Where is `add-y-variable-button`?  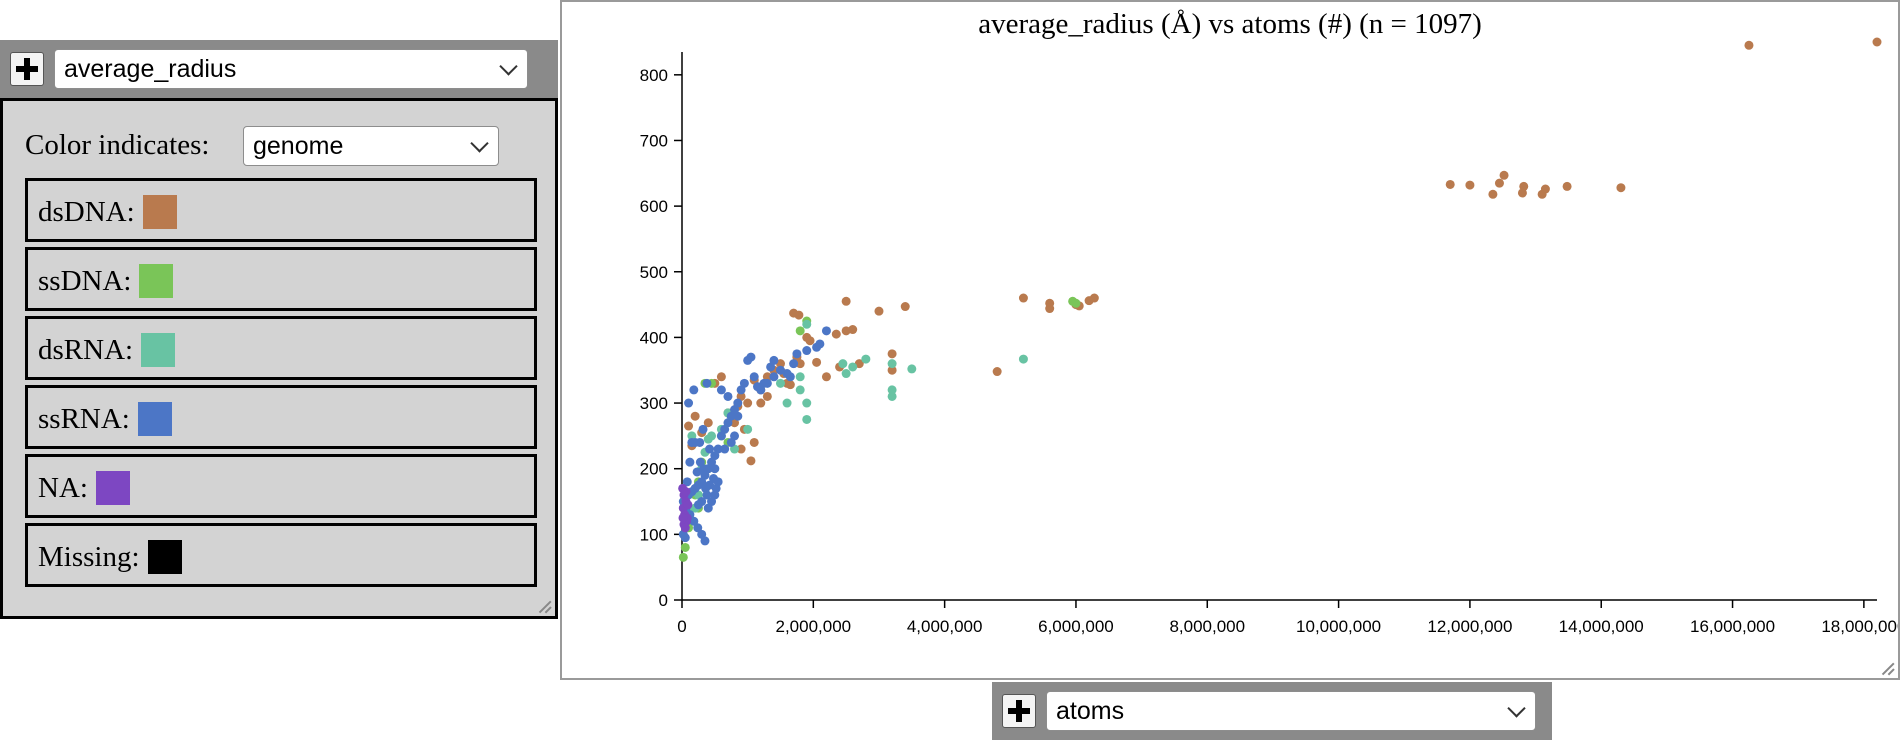
add-y-variable-button is located at coordinates (27, 69).